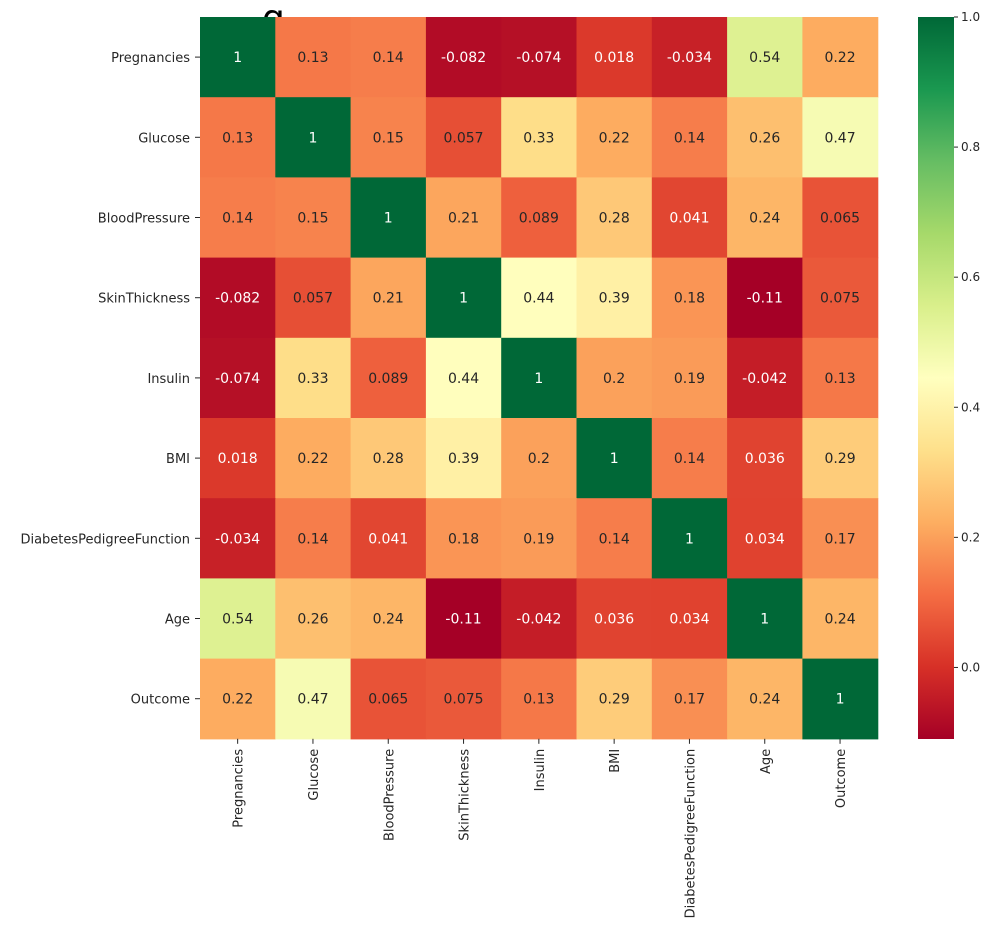 This screenshot has height=934, width=1008. What do you see at coordinates (538, 299) in the screenshot?
I see `cell-value-label: 0.44` at bounding box center [538, 299].